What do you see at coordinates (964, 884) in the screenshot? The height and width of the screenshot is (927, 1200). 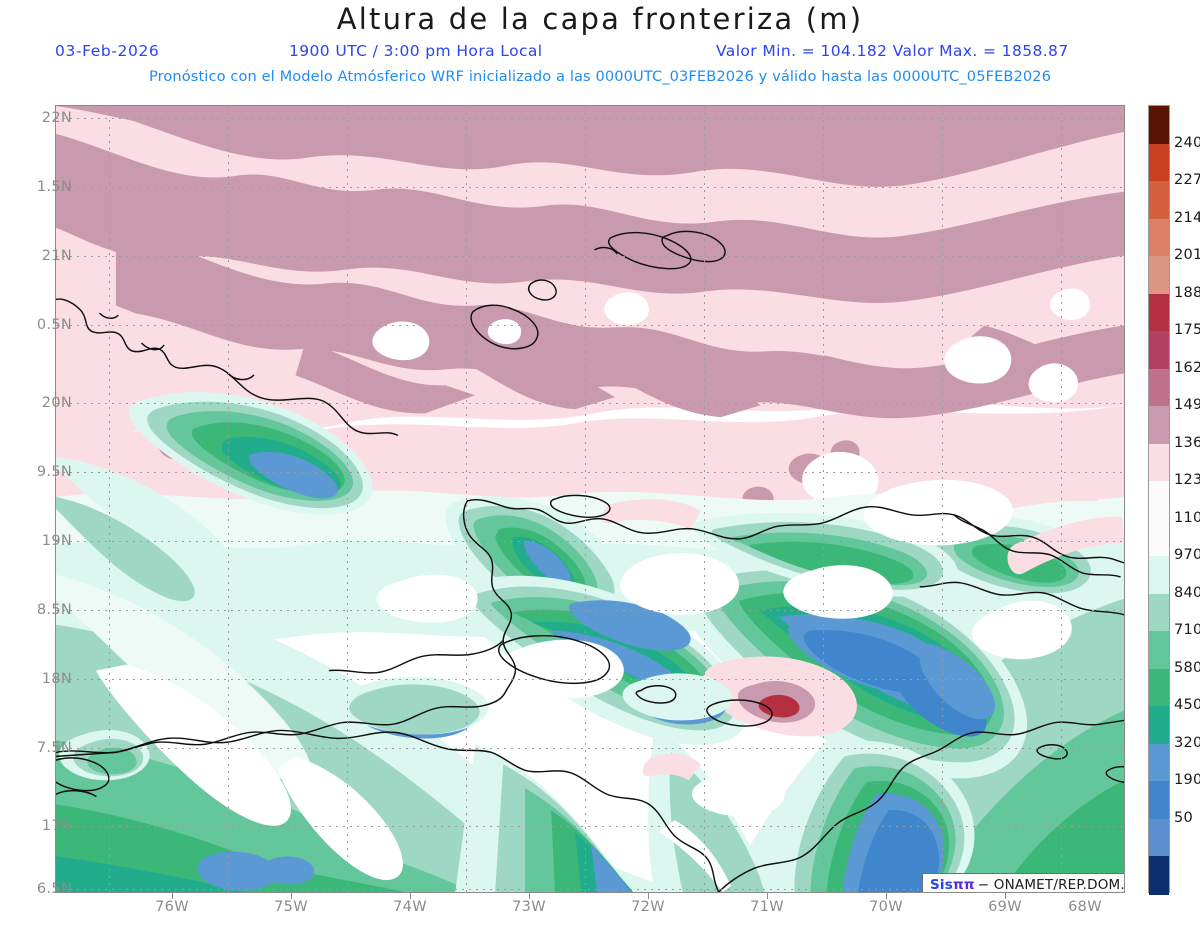 I see `sistt-logo-pi: ππ` at bounding box center [964, 884].